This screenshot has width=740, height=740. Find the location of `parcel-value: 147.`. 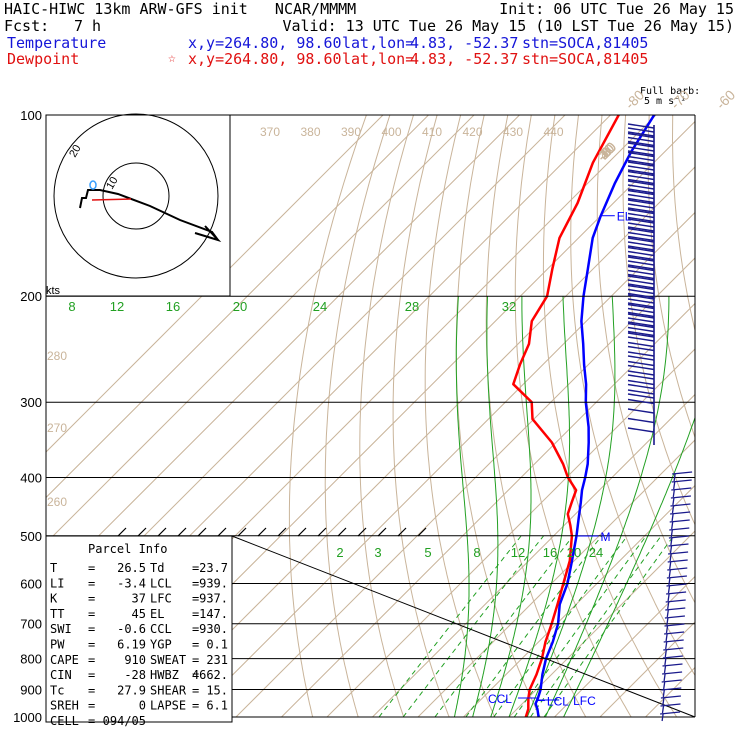

parcel-value: 147. is located at coordinates (213, 614).